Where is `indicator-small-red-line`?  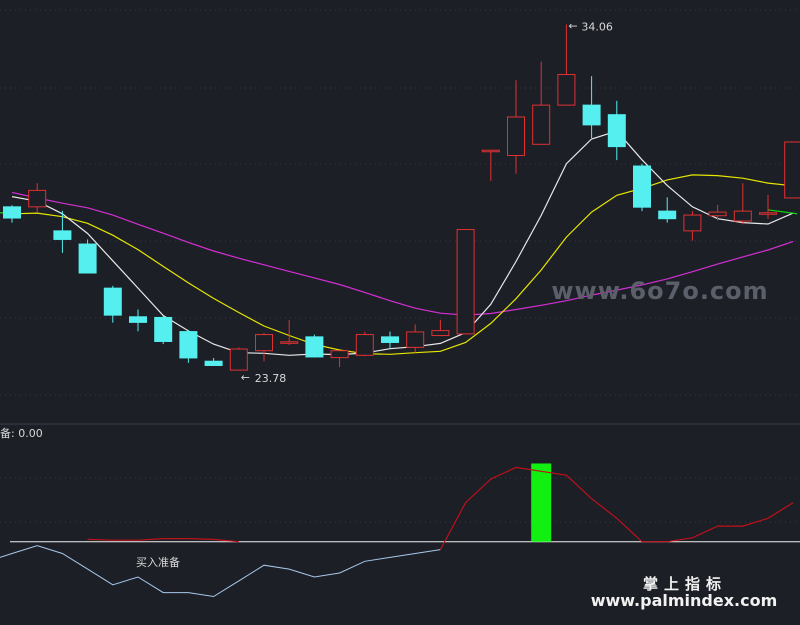
indicator-small-red-line is located at coordinates (163, 540).